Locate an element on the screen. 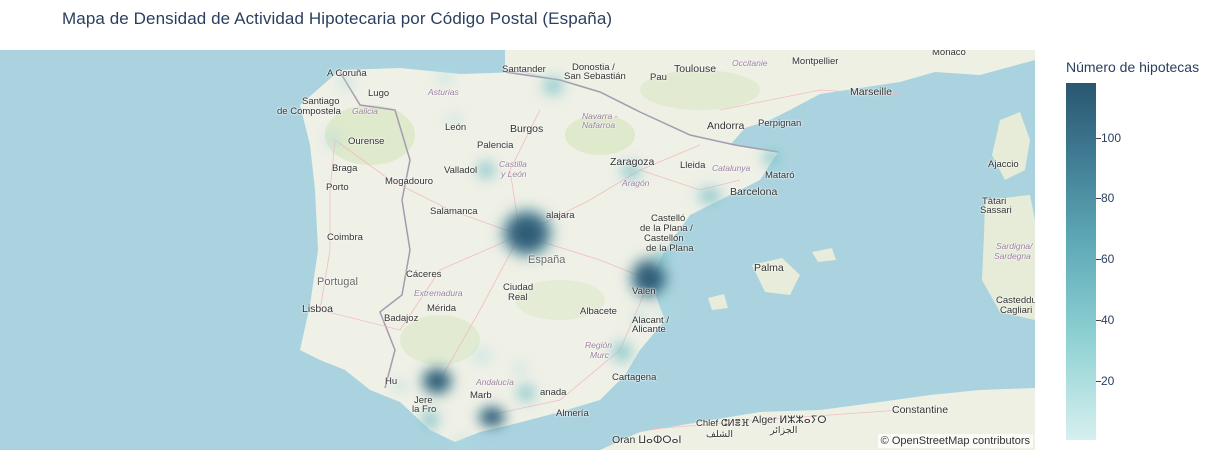  hotspot-jaen is located at coordinates (520, 368).